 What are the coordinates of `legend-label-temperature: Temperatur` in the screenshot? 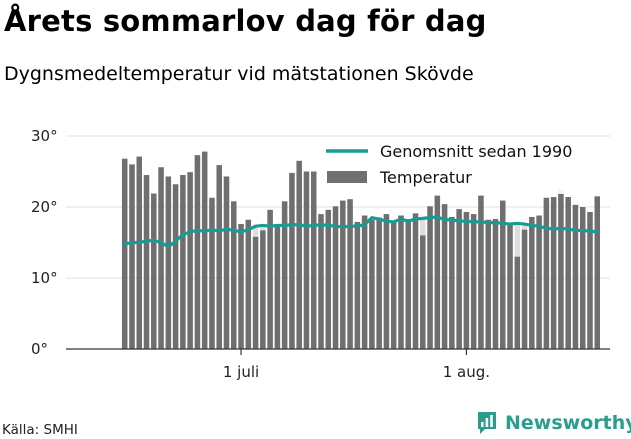 It's located at (425, 177).